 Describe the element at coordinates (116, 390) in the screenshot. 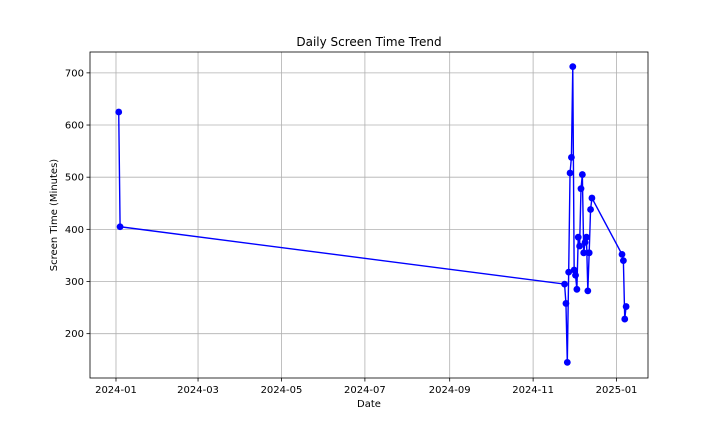

I see `x-tick-label: 2024-01` at that location.